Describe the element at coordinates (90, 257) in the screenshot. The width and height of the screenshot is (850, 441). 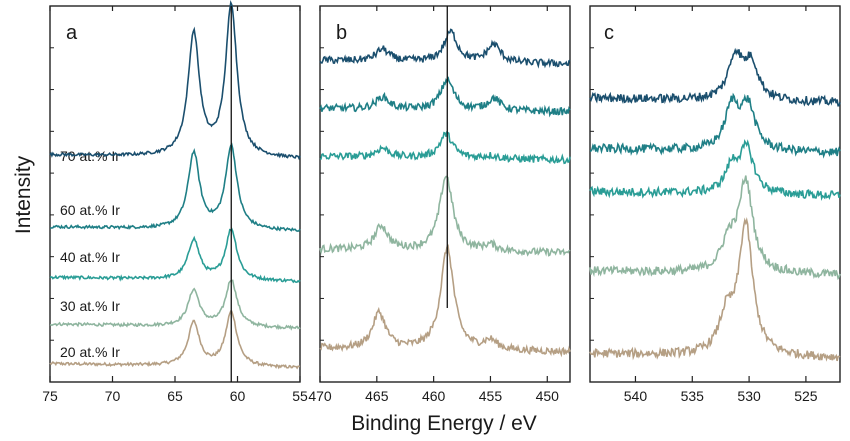
I see `sample-label-40: 40 at.% Ir` at that location.